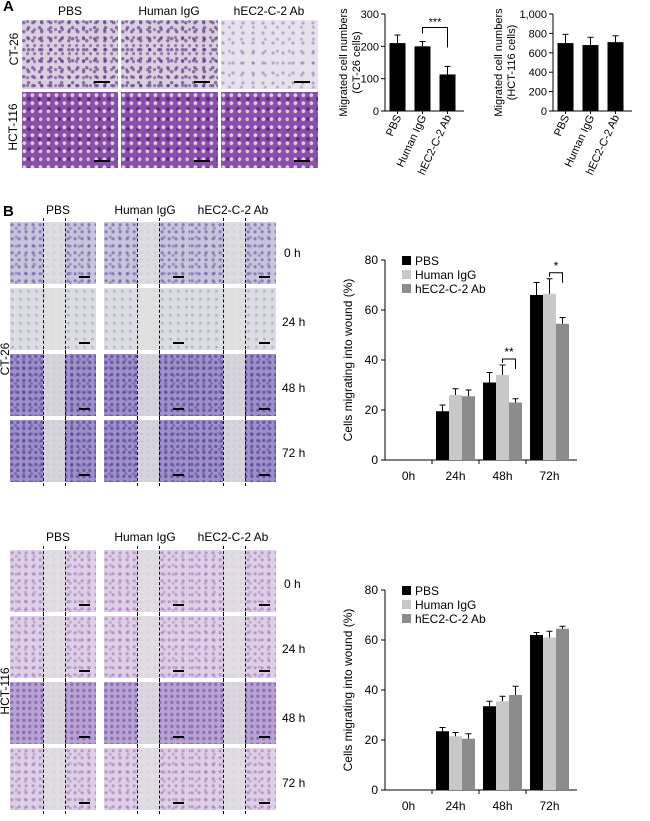 Image resolution: width=650 pixels, height=821 pixels. I want to click on panel-b1-time-3: 72 h, so click(294, 453).